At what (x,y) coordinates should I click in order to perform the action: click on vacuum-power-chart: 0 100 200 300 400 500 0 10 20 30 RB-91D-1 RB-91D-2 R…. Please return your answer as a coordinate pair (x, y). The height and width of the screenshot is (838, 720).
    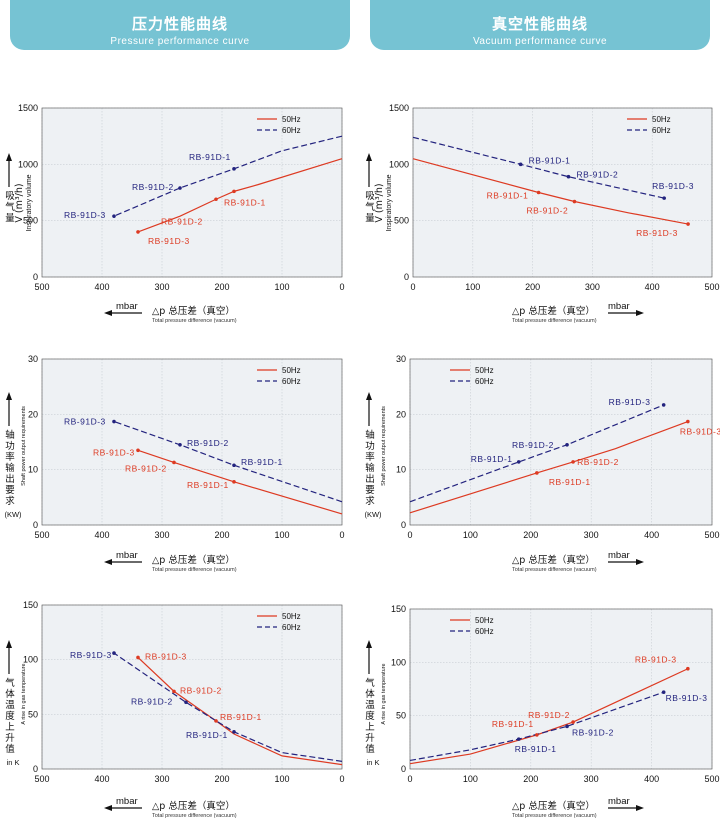
    Looking at the image, I should click on (542, 463).